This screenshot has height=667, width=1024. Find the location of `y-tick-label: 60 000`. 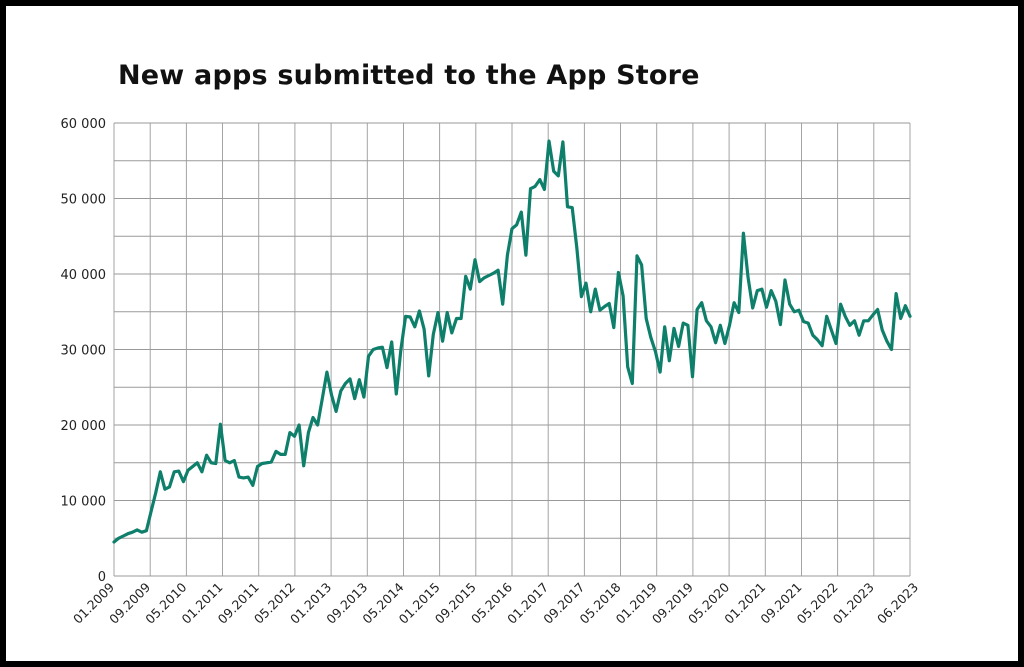

y-tick-label: 60 000 is located at coordinates (84, 124).